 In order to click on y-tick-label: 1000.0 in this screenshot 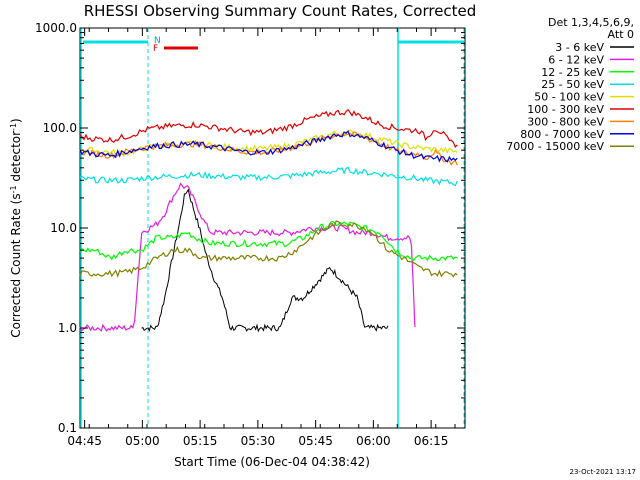, I will do `click(56, 28)`.